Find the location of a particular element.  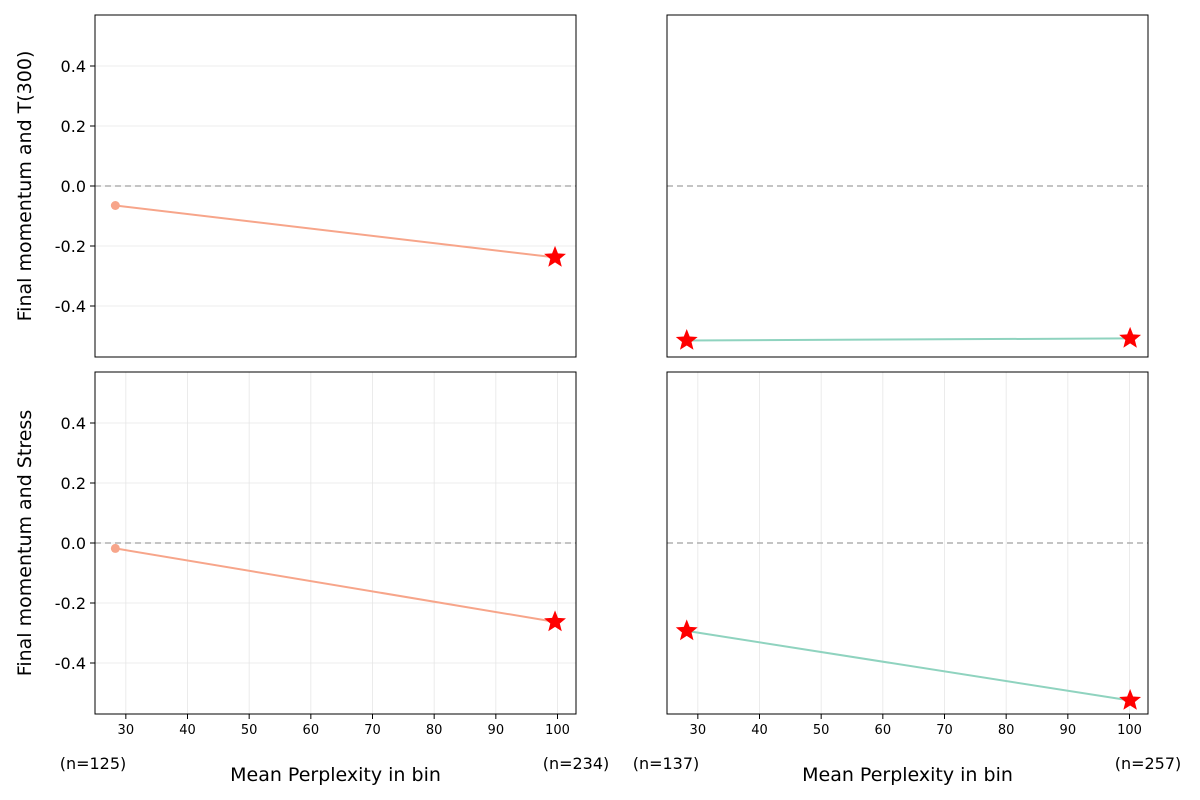

y-axis-title: Final momentum and Stress is located at coordinates (25, 543).